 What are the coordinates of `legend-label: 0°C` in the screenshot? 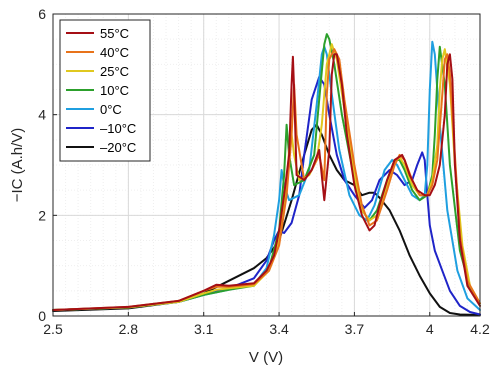 It's located at (111, 109).